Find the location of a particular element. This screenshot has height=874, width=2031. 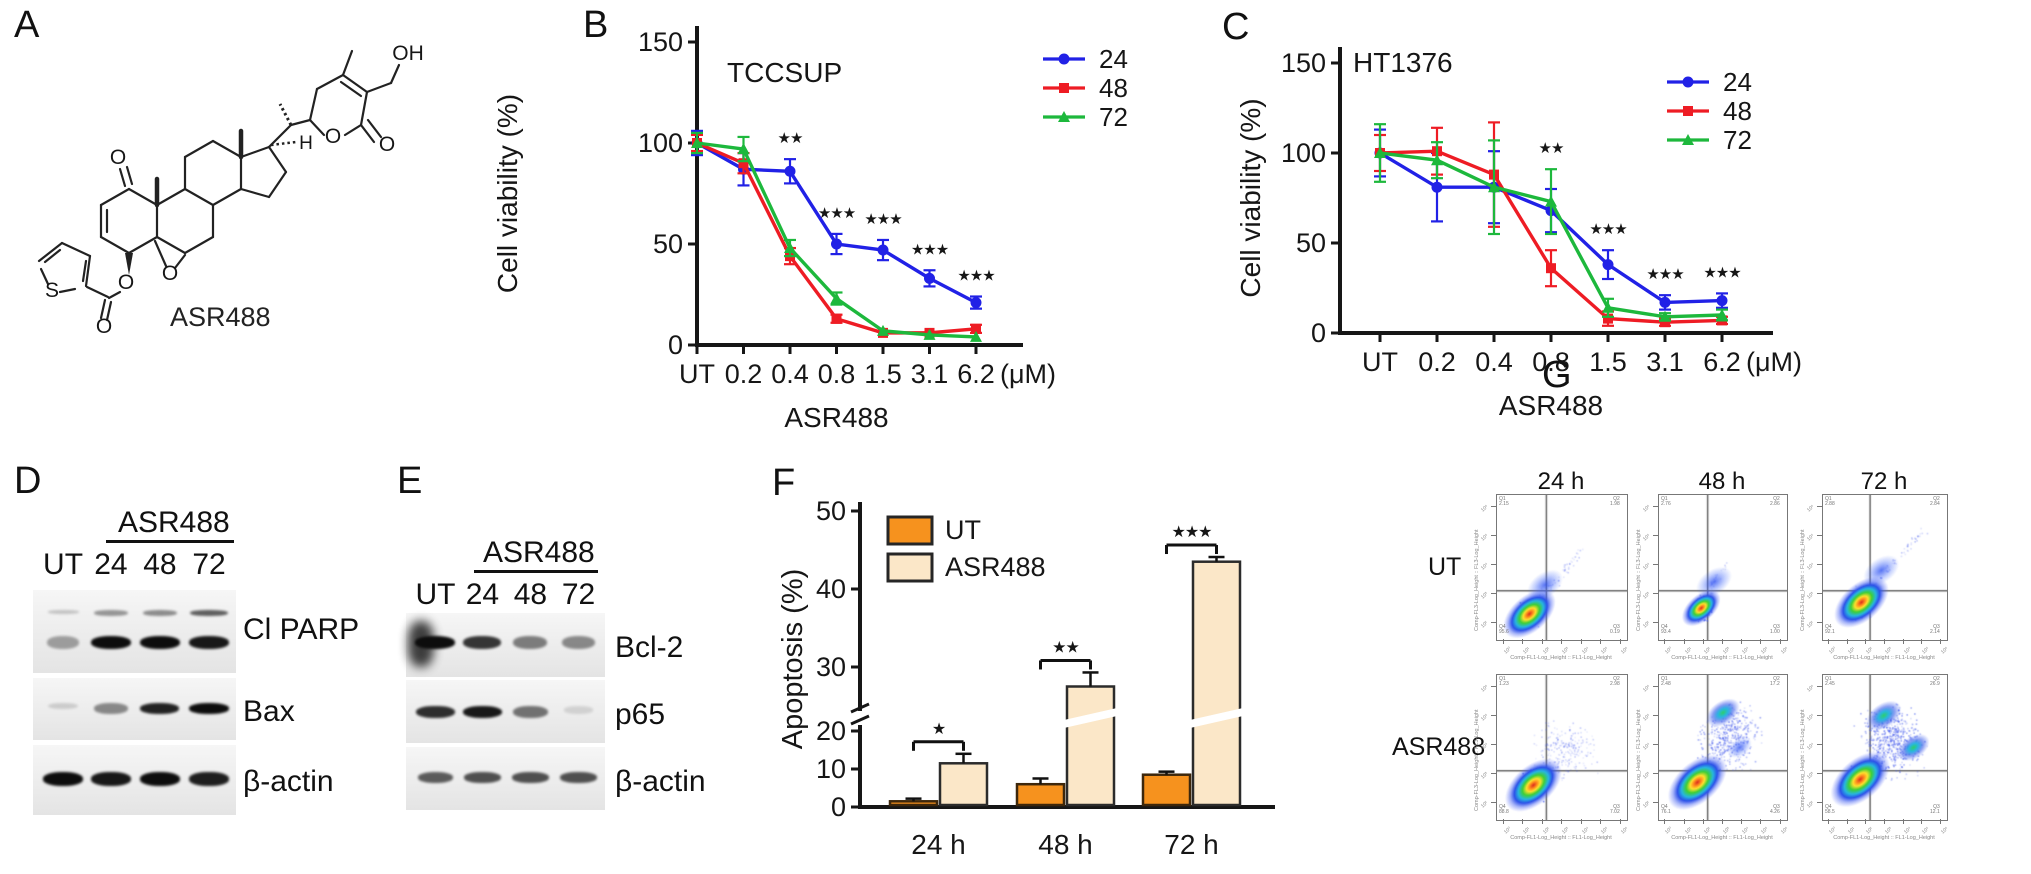

quad-label-lr: Q3 0.19 is located at coordinates (1615, 629).